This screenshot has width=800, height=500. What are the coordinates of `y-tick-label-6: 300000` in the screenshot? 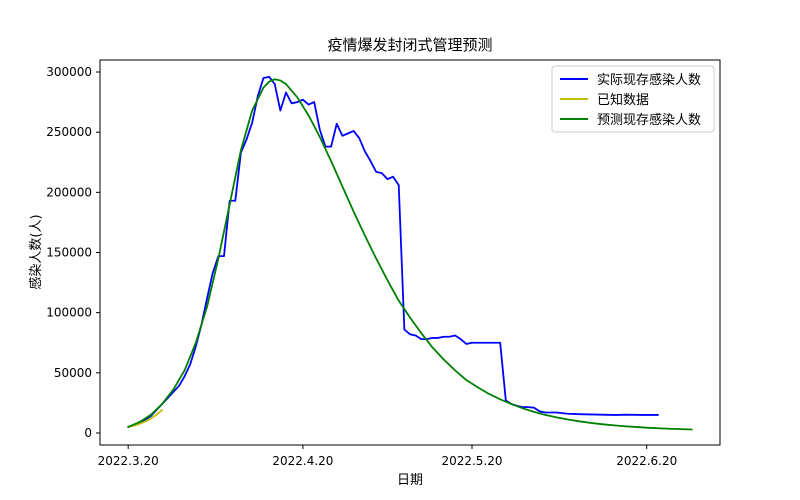 It's located at (69, 72).